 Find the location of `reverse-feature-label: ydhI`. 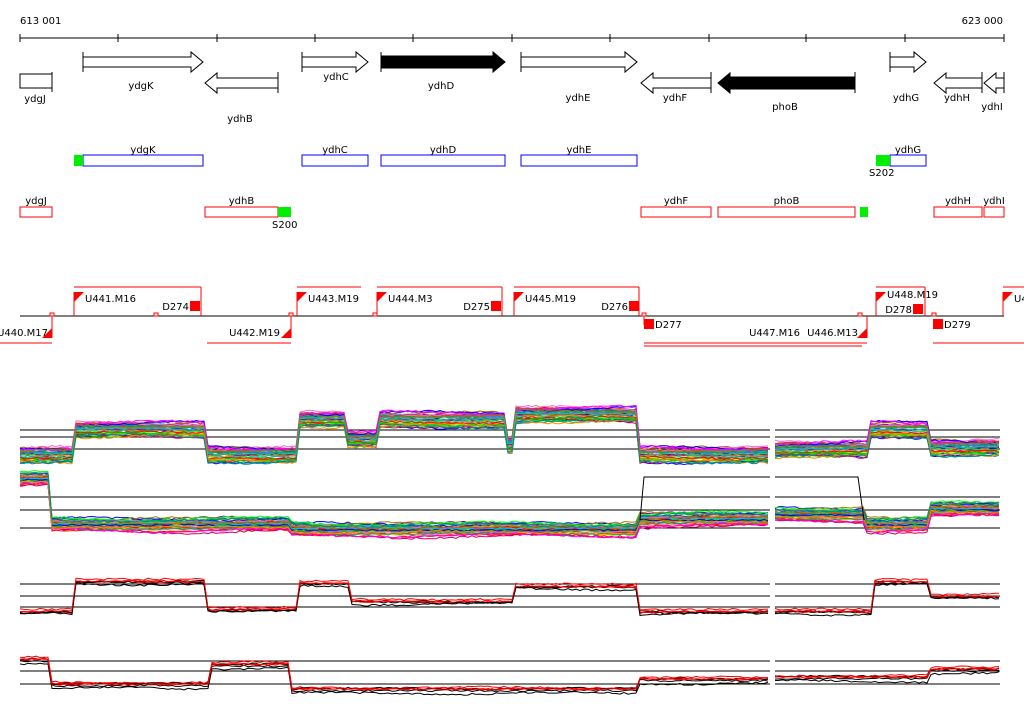

reverse-feature-label: ydhI is located at coordinates (994, 201).